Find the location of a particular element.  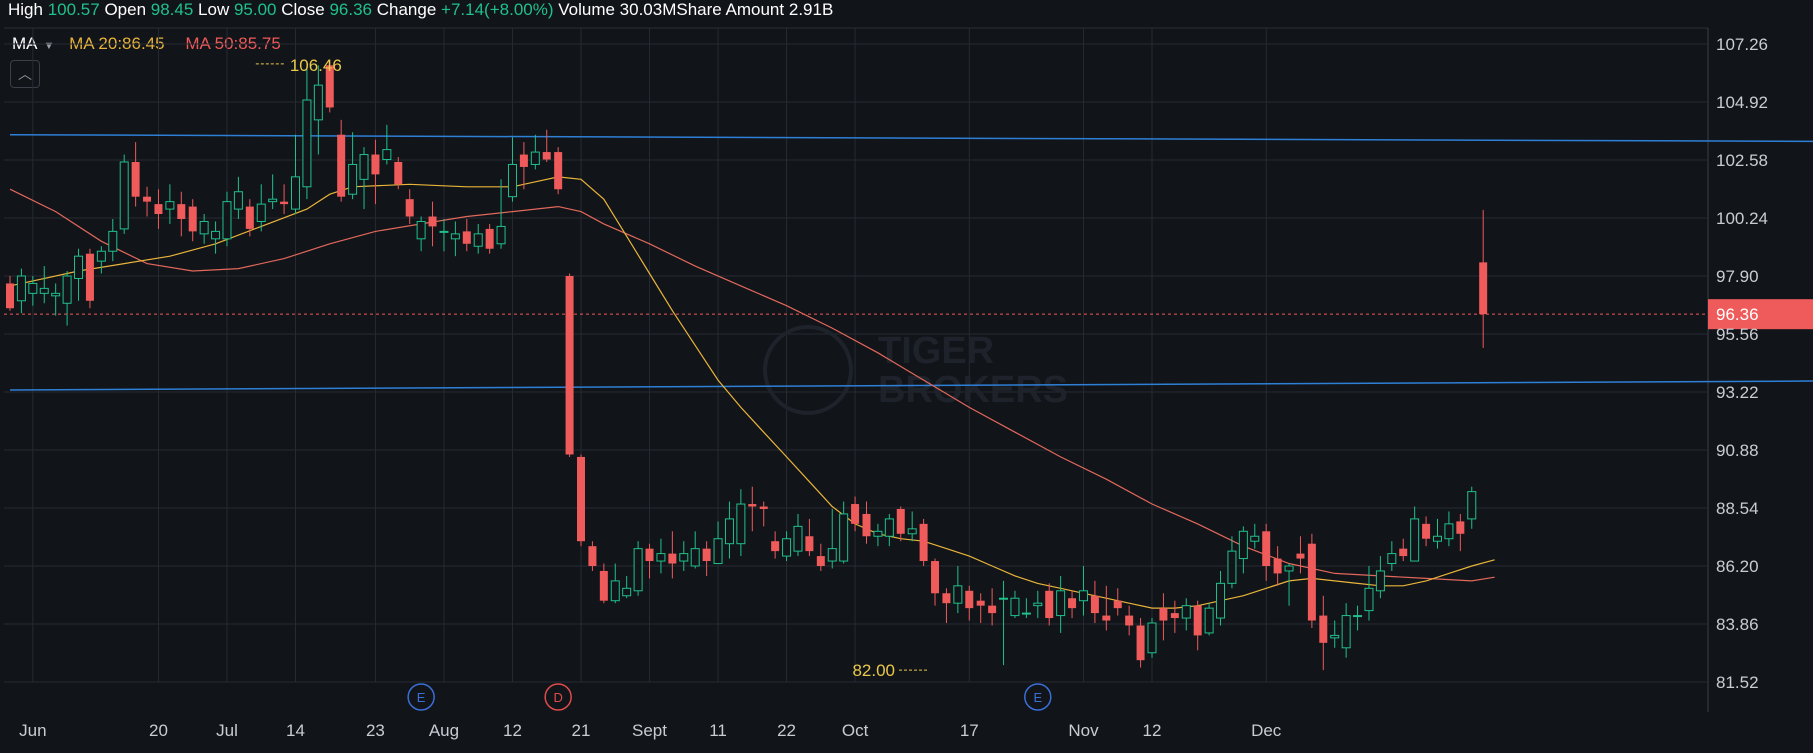

collapse-chevron-up-icon: ︿ is located at coordinates (25, 74).